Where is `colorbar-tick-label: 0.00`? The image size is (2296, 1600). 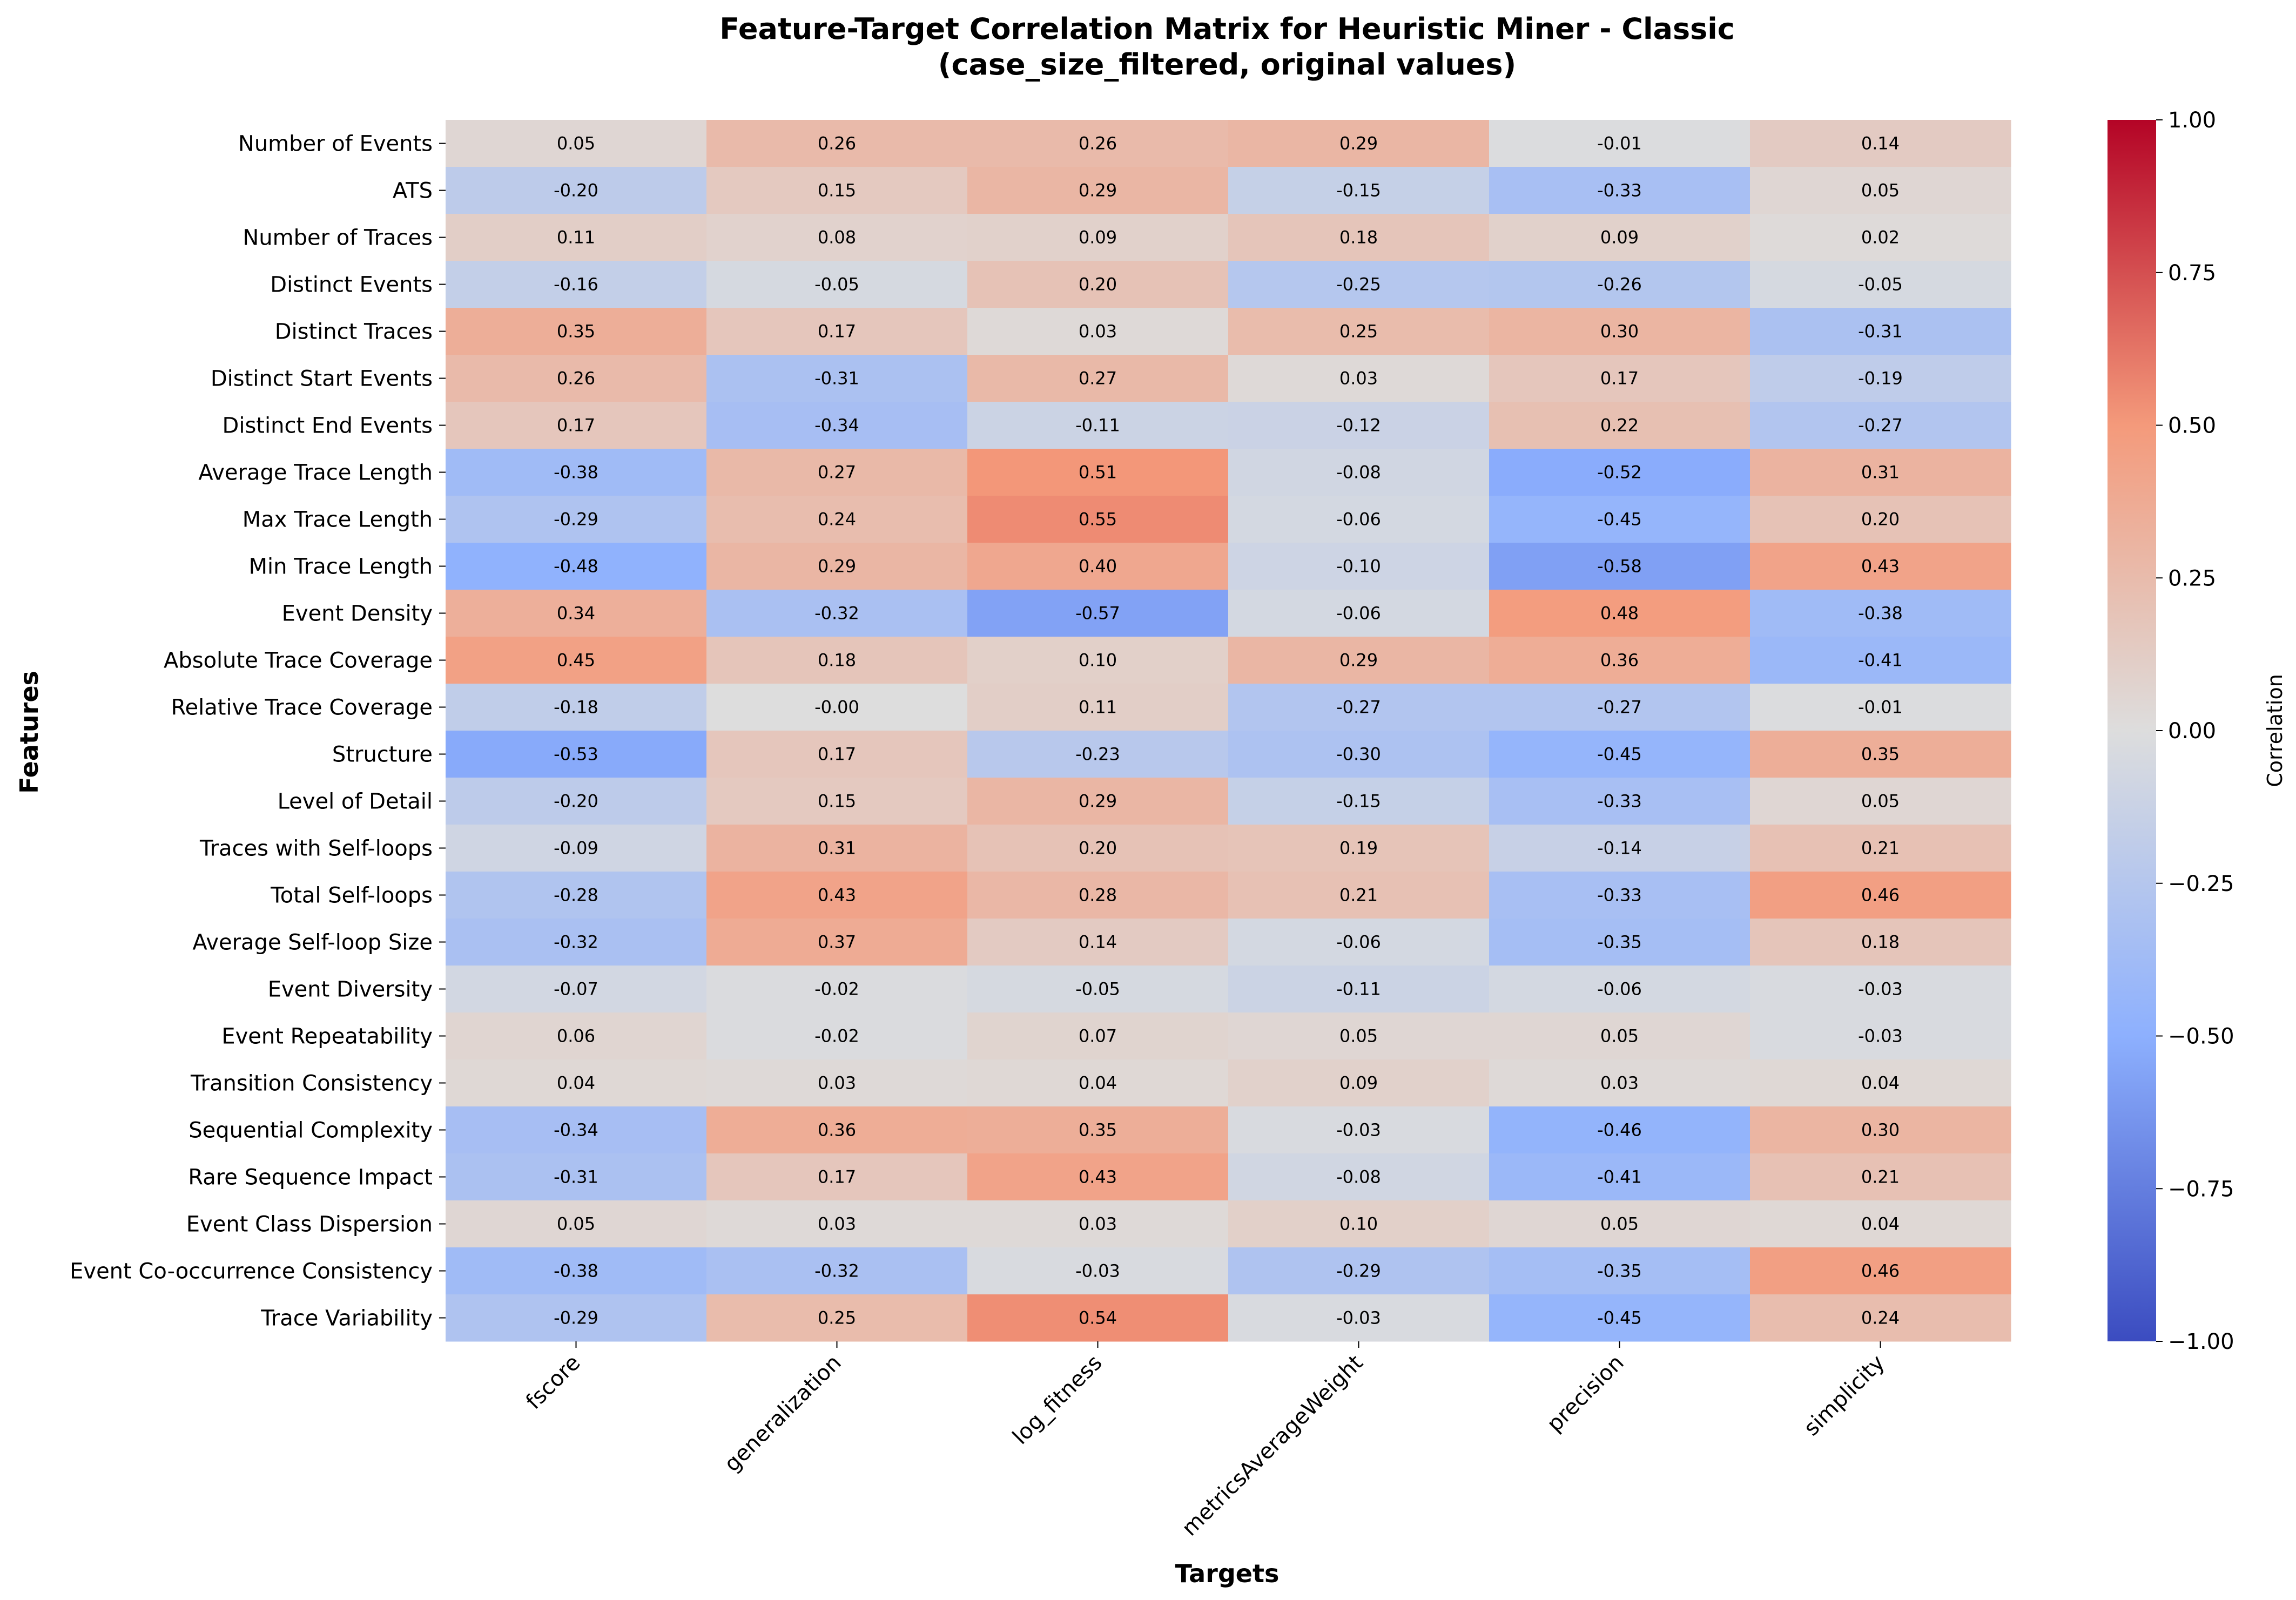
colorbar-tick-label: 0.00 is located at coordinates (2192, 731).